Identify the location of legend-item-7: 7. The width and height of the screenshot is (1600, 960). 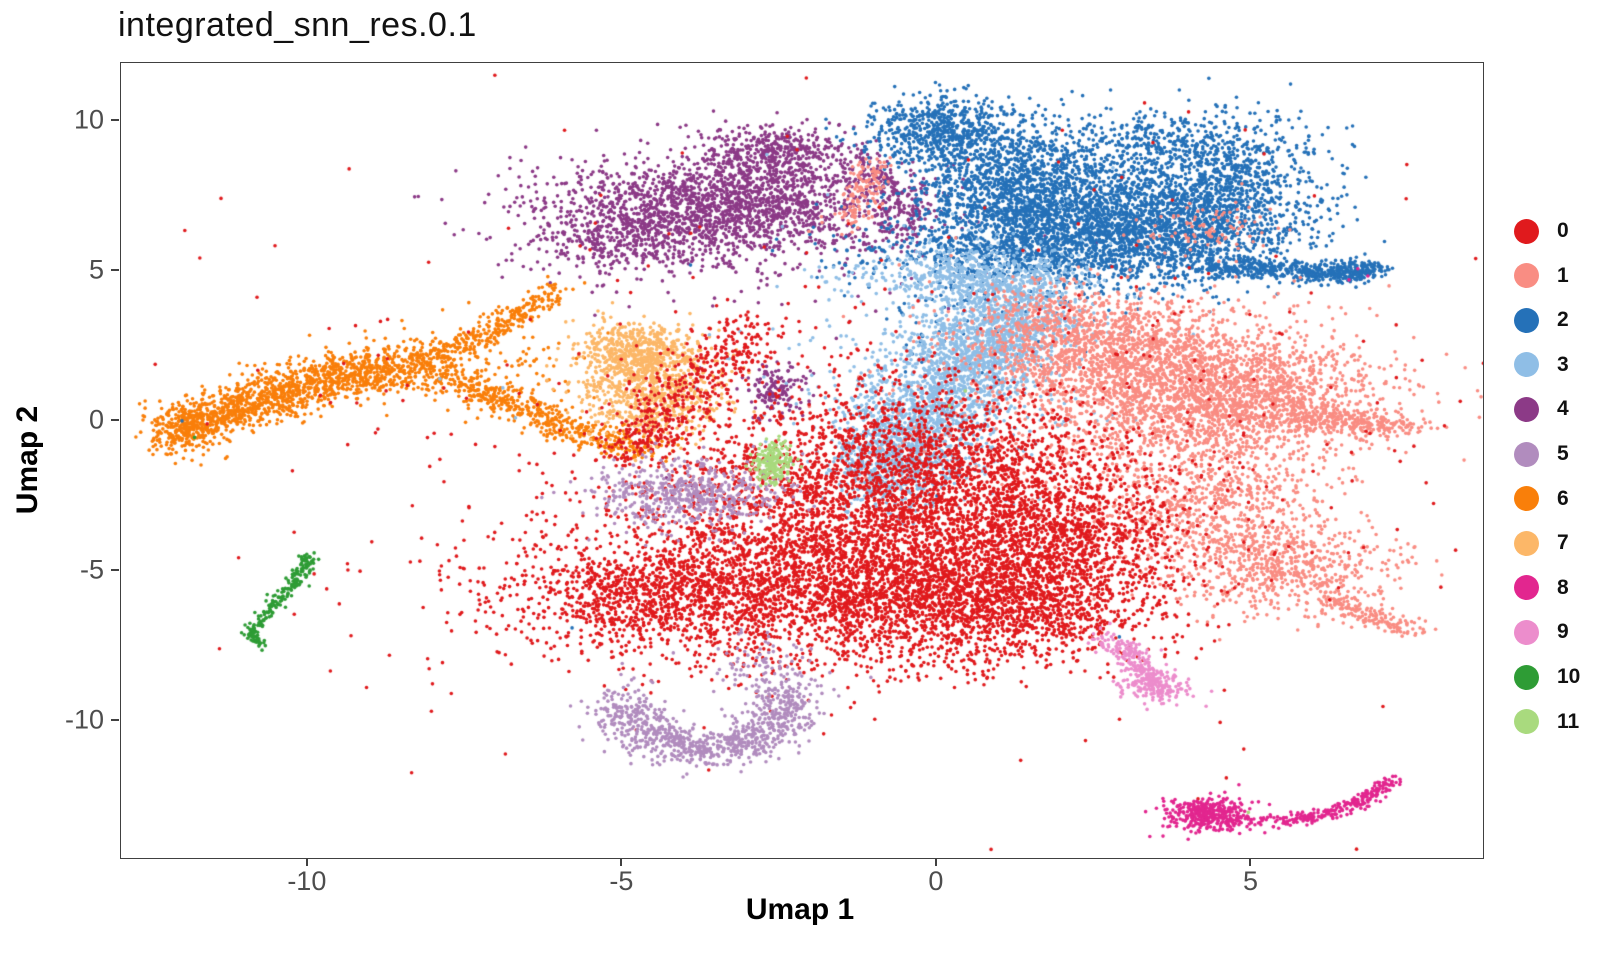
(1536, 543).